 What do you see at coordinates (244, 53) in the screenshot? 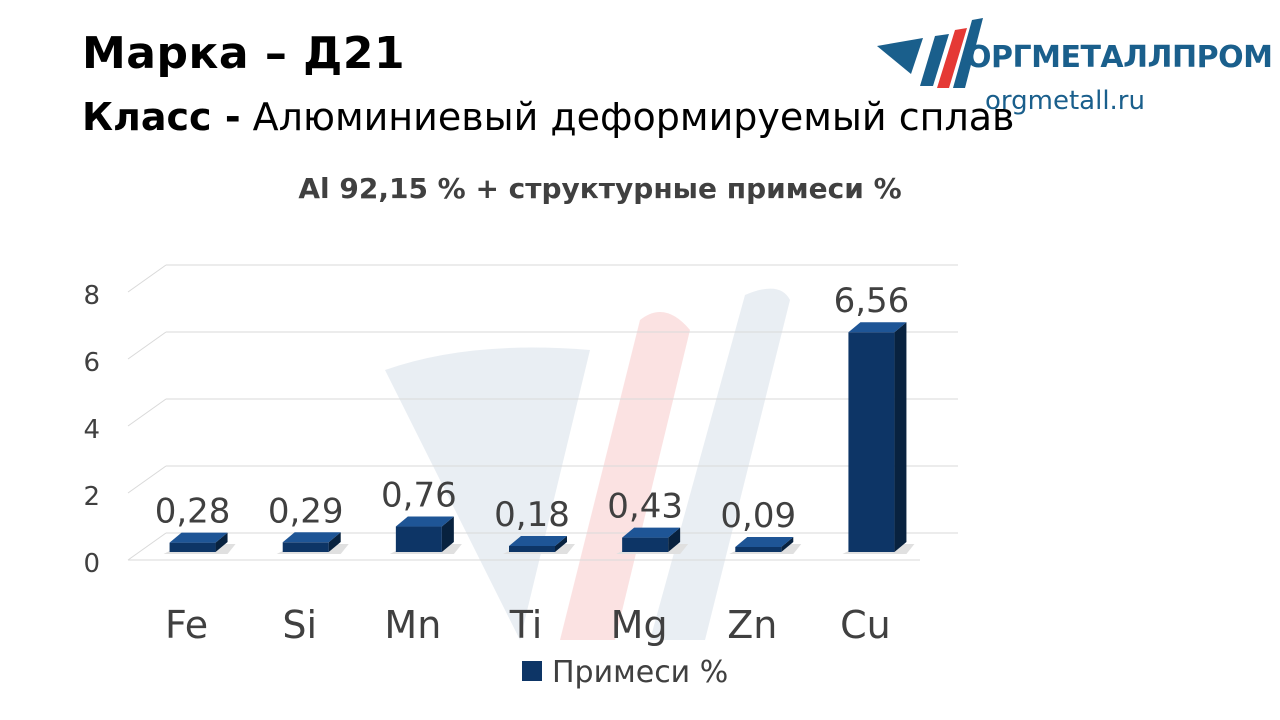
I see `page-title: Марка – Д21` at bounding box center [244, 53].